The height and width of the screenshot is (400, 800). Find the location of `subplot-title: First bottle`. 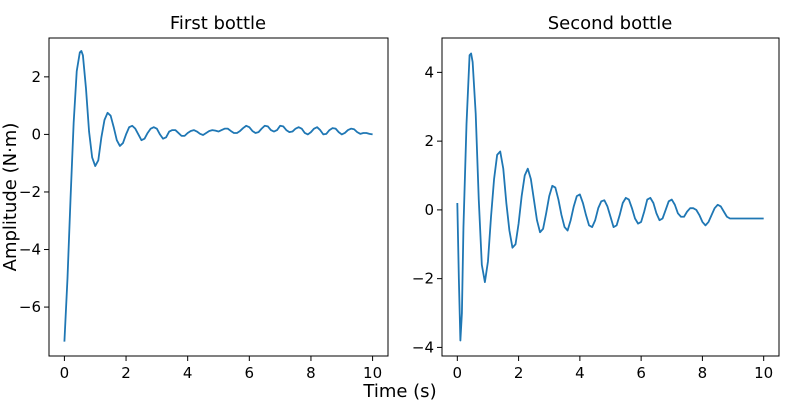

subplot-title: First bottle is located at coordinates (218, 23).